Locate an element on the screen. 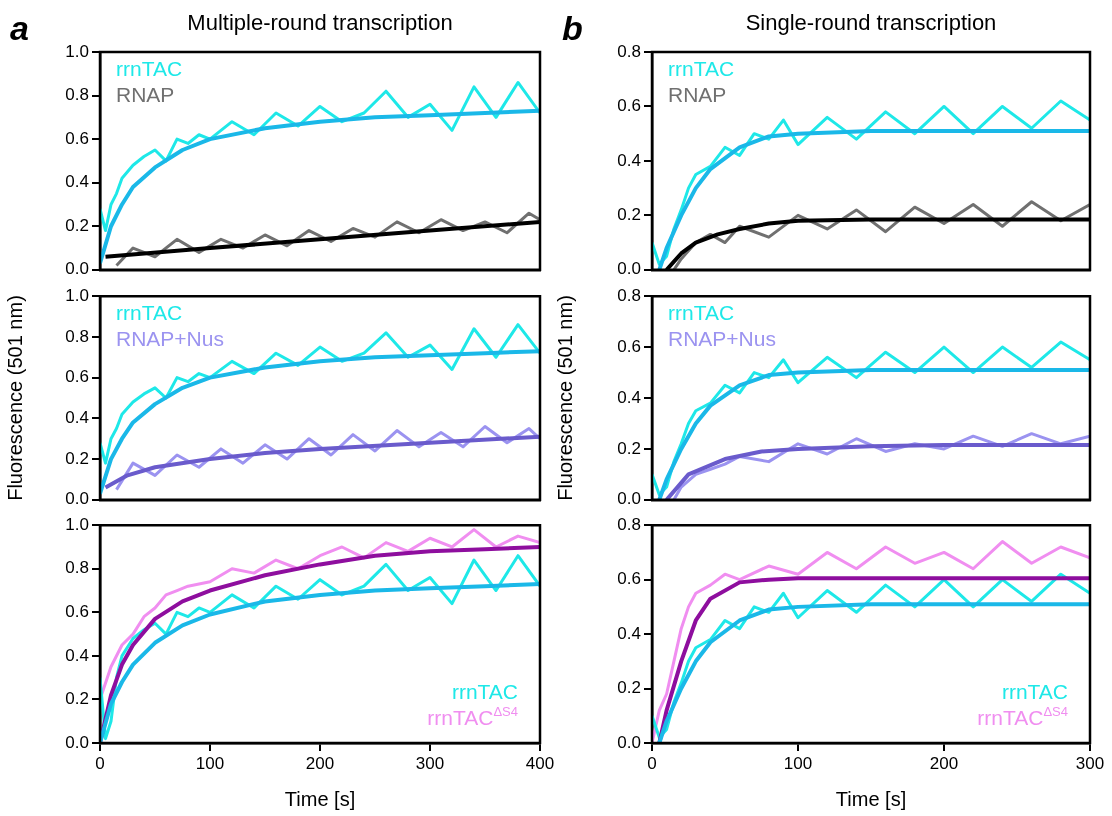 Image resolution: width=1112 pixels, height=816 pixels. text: b is located at coordinates (572, 28).